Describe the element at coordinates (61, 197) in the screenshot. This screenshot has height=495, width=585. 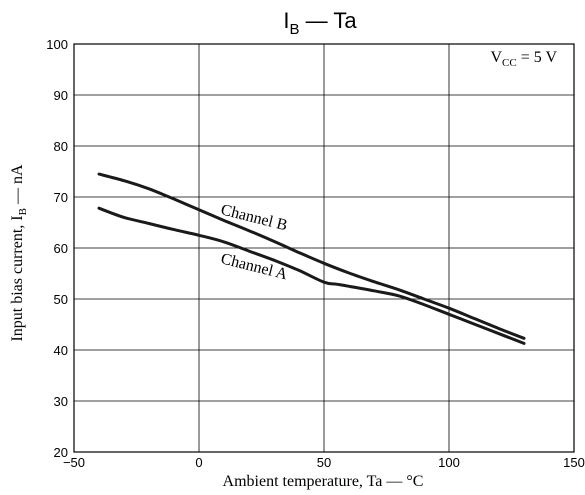
I see `y-tick-label: 70` at that location.